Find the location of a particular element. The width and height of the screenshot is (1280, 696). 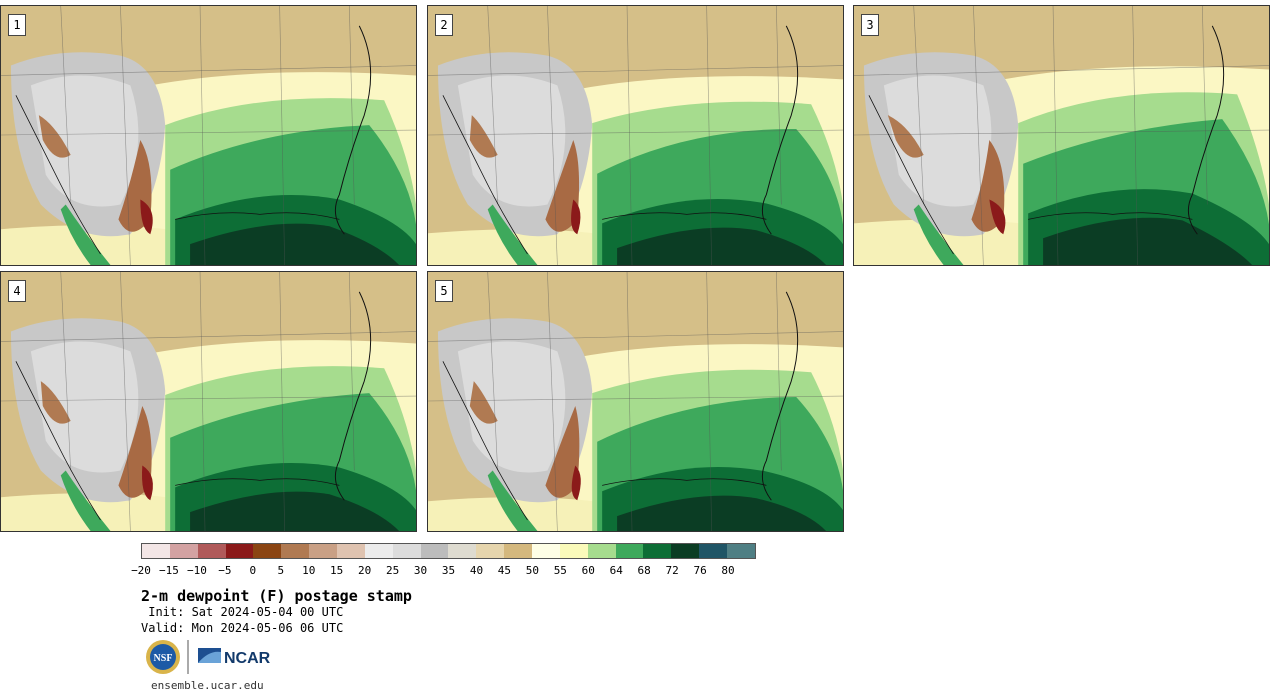

ncar-logo-text: NCAR is located at coordinates (247, 658).